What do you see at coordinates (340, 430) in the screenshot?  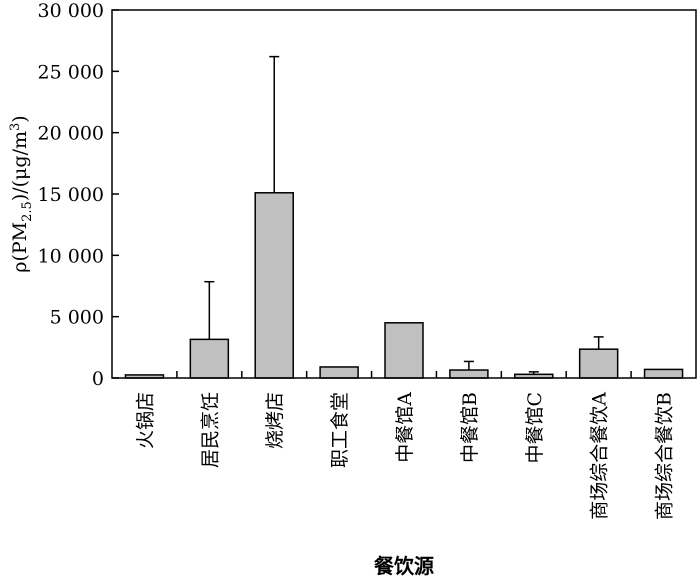 I see `x-tick-label: 职工食堂` at bounding box center [340, 430].